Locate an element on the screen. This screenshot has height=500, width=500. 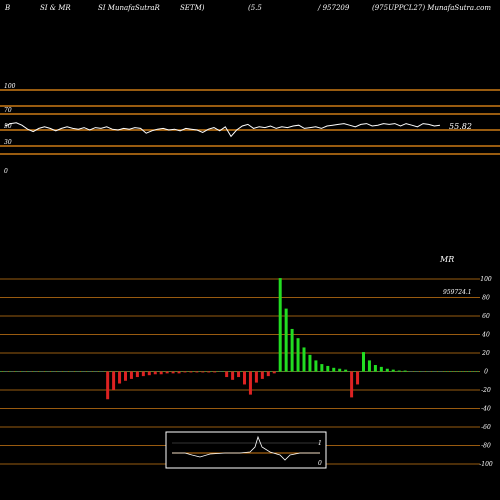
header-label: SI & MR is located at coordinates (55, 8).